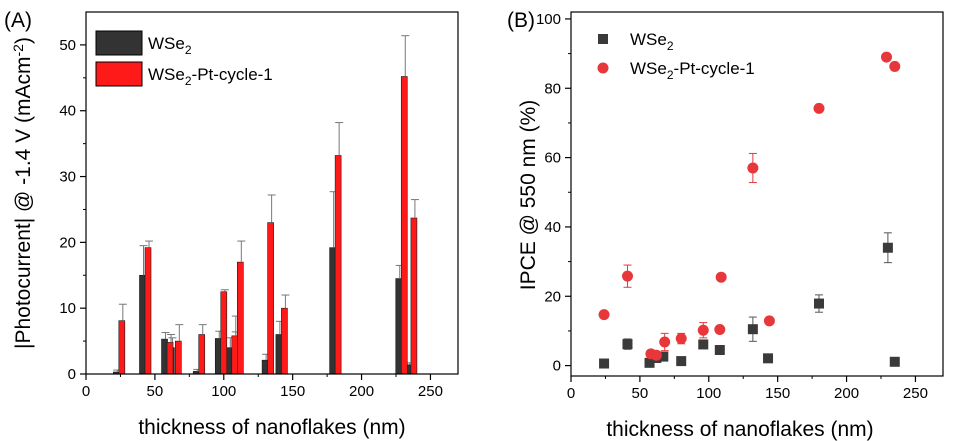 This screenshot has width=955, height=441. I want to click on y-tick-label: 50, so click(67, 45).